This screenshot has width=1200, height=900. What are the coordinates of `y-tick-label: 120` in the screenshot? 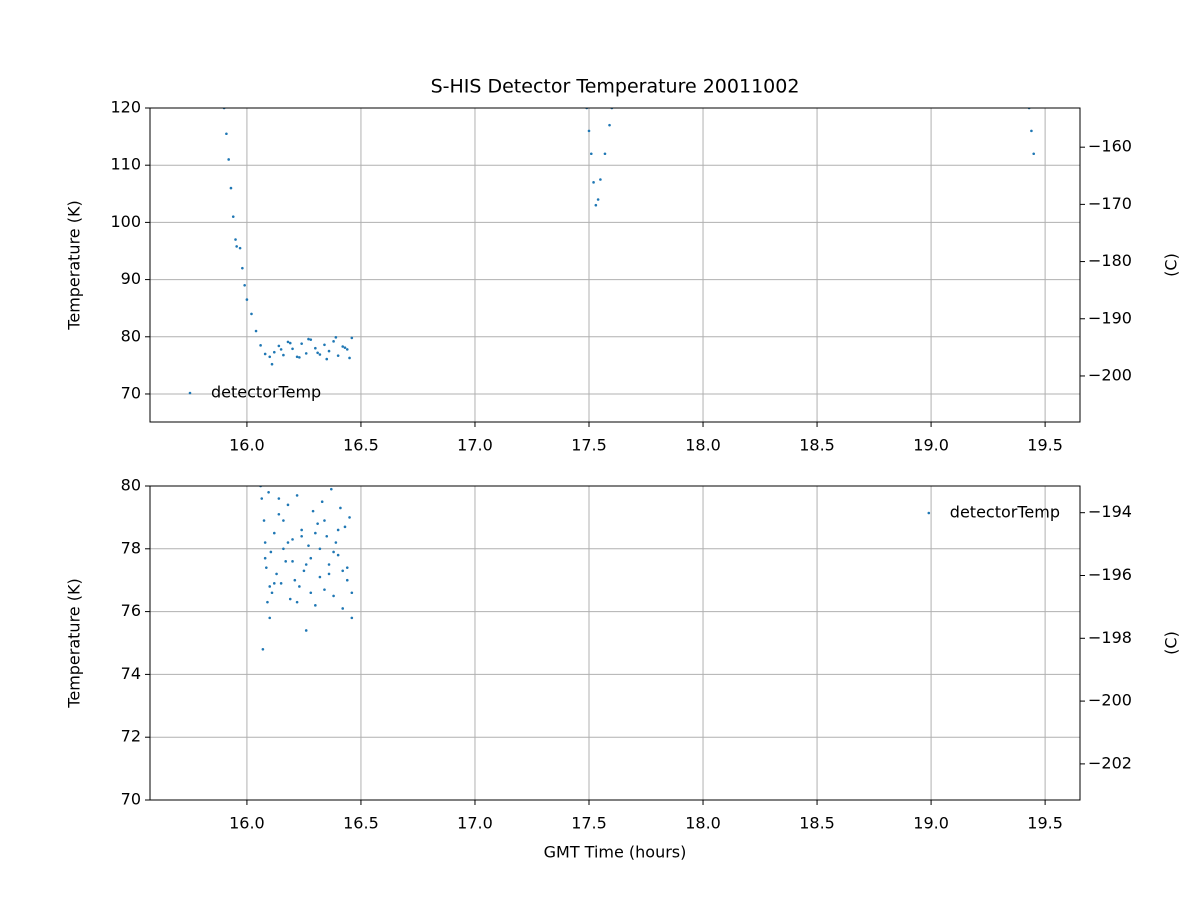 It's located at (125, 107).